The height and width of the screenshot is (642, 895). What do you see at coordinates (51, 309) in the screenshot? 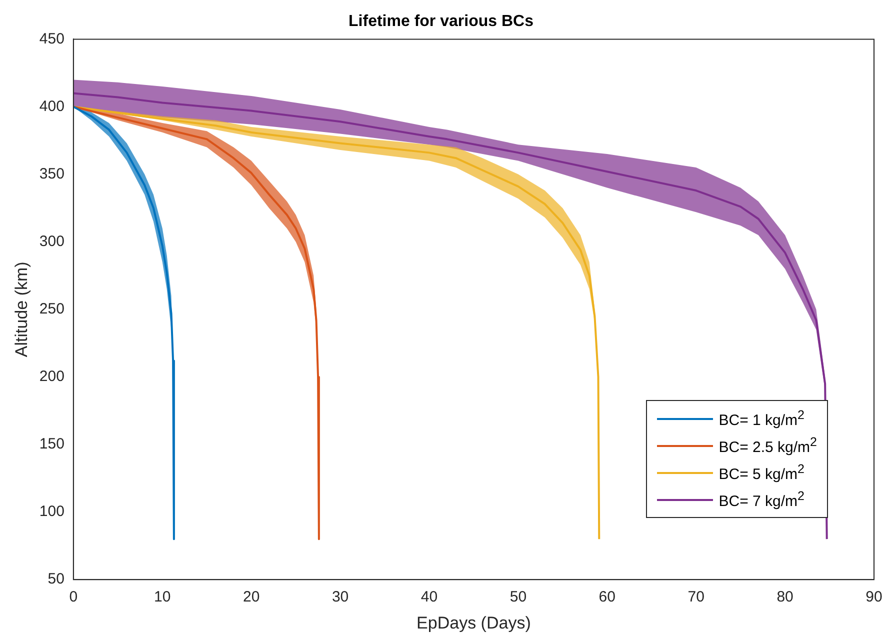
I see `y-tick-label: 250` at bounding box center [51, 309].